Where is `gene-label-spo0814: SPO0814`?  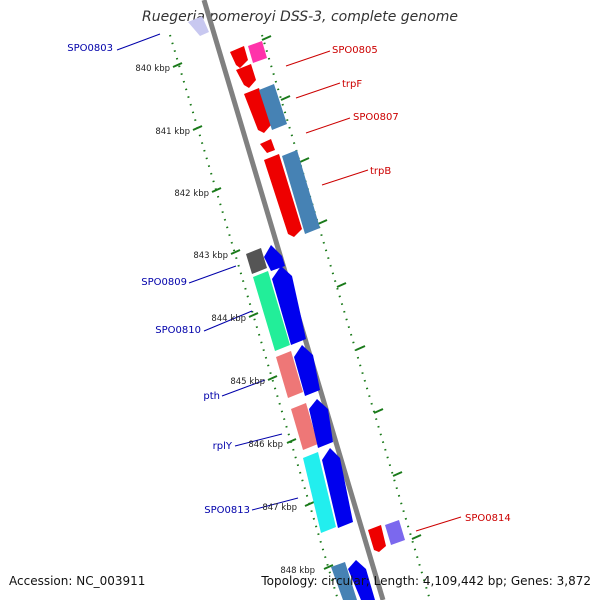
gene-label-spo0814: SPO0814 is located at coordinates (488, 518).